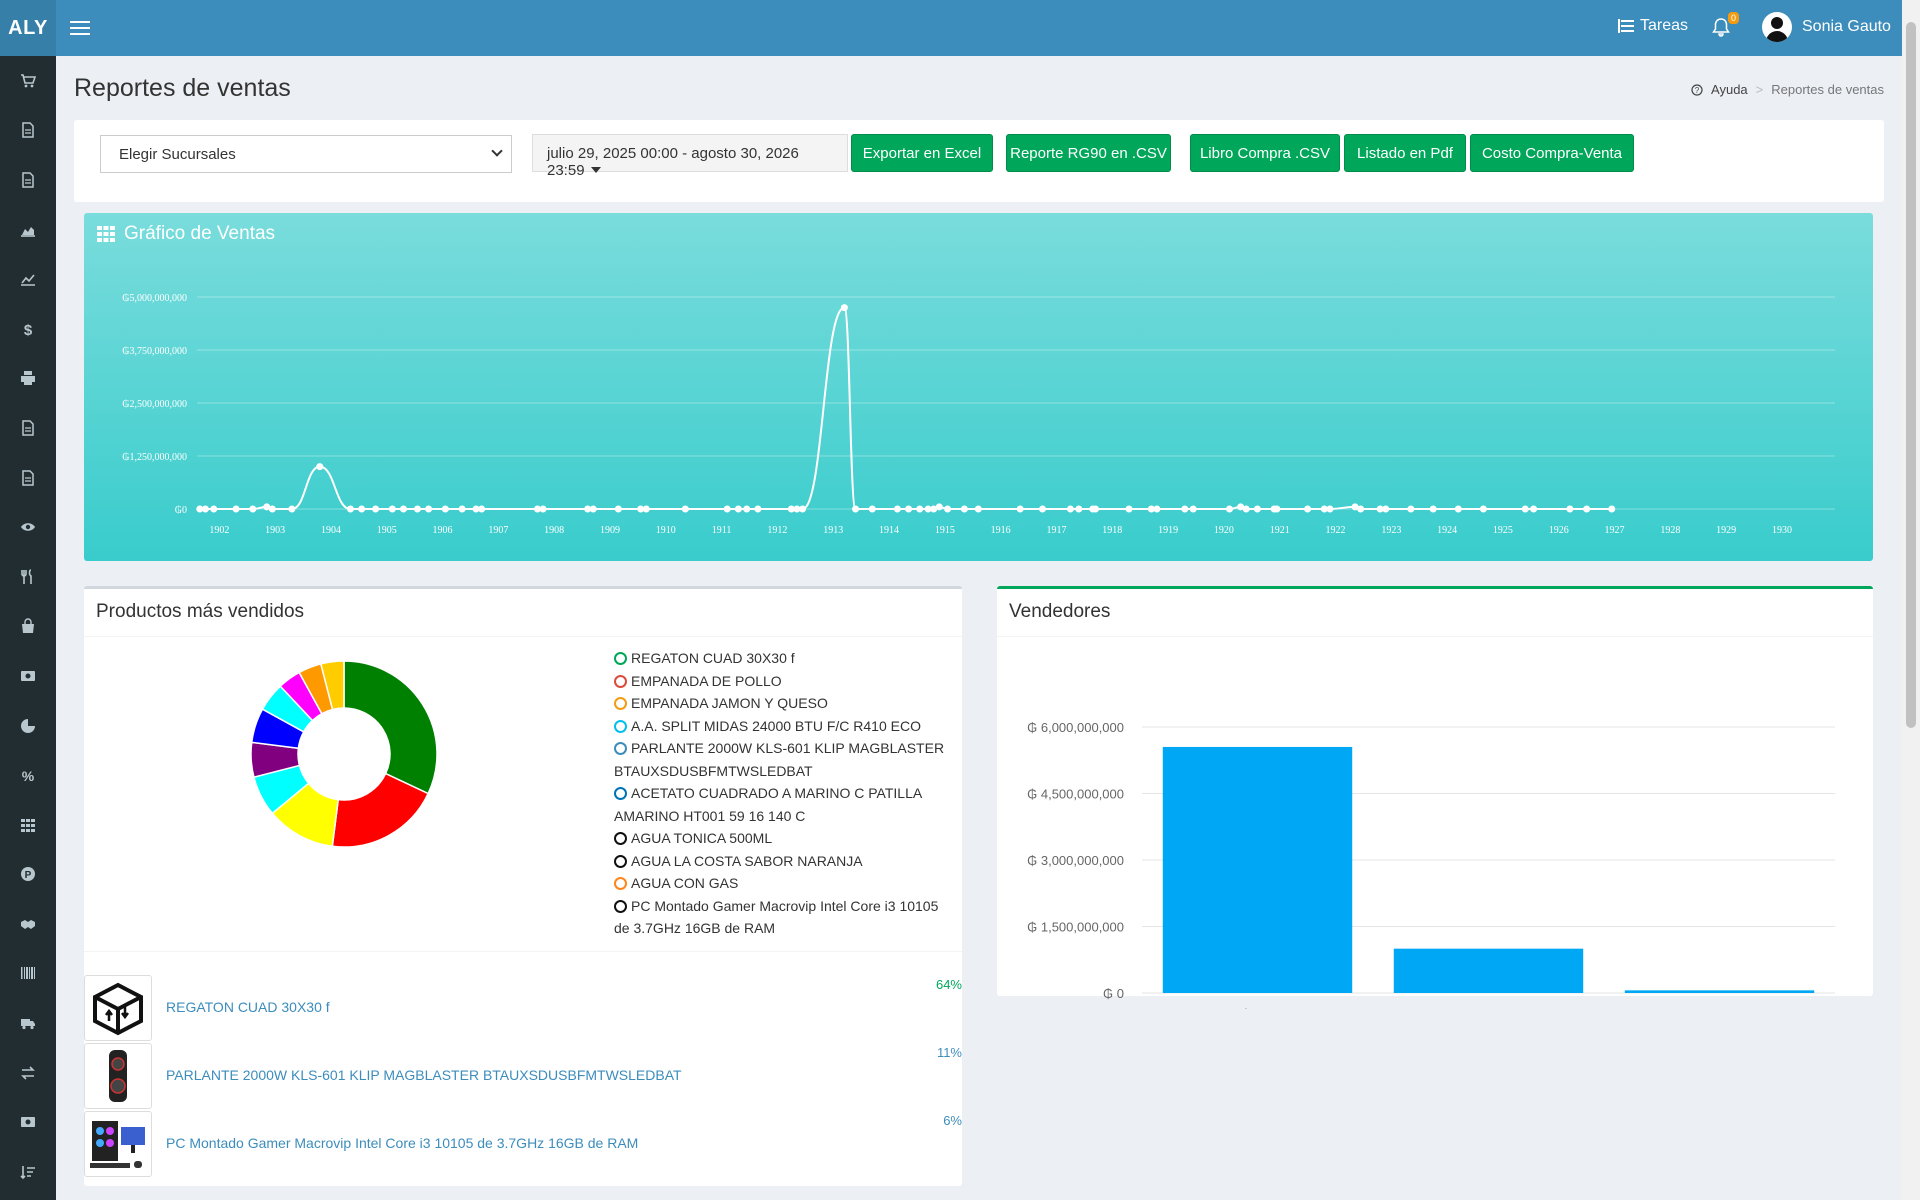 The image size is (1920, 1200). What do you see at coordinates (306, 154) in the screenshot?
I see `branch-select: Elegir Sucursales` at bounding box center [306, 154].